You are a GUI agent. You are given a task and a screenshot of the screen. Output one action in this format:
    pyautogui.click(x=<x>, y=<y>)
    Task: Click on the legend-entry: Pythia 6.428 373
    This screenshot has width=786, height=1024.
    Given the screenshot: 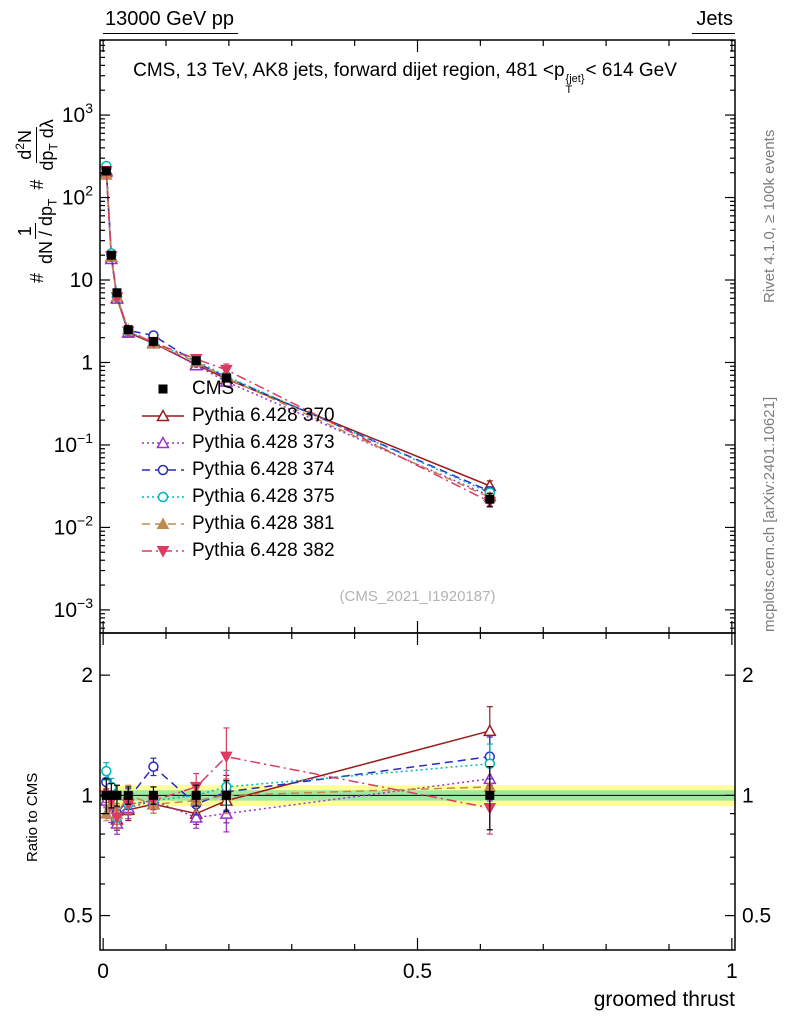 What is the action you would take?
    pyautogui.click(x=237, y=442)
    